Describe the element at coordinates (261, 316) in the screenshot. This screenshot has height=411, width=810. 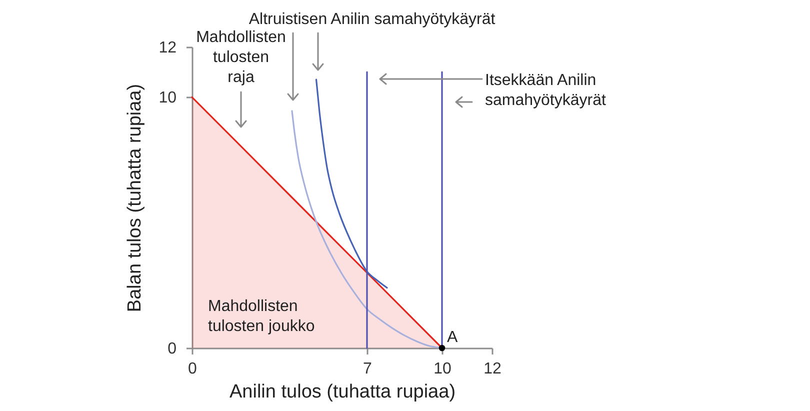
I see `annotation: Mahdollisten tulosten joukko` at that location.